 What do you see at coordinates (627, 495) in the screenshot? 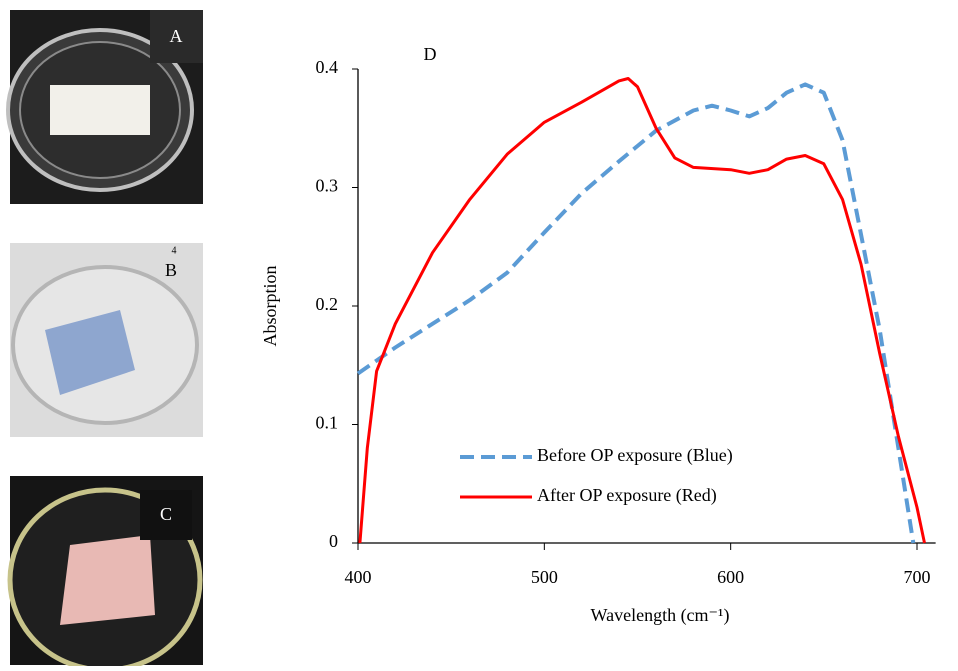
I see `legend-label: After OP exposure (Red)` at bounding box center [627, 495].